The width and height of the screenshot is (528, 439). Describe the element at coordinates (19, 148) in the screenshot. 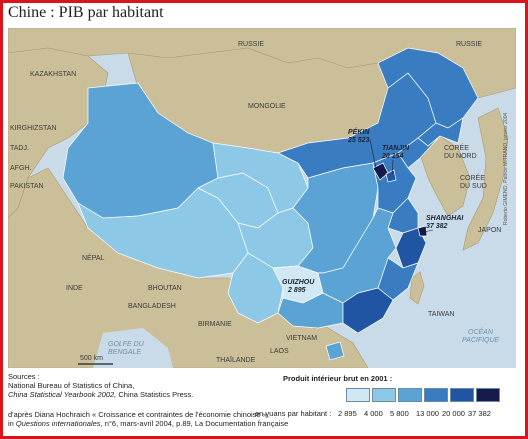

I see `label-tadjikistan: TADJ.` at that location.